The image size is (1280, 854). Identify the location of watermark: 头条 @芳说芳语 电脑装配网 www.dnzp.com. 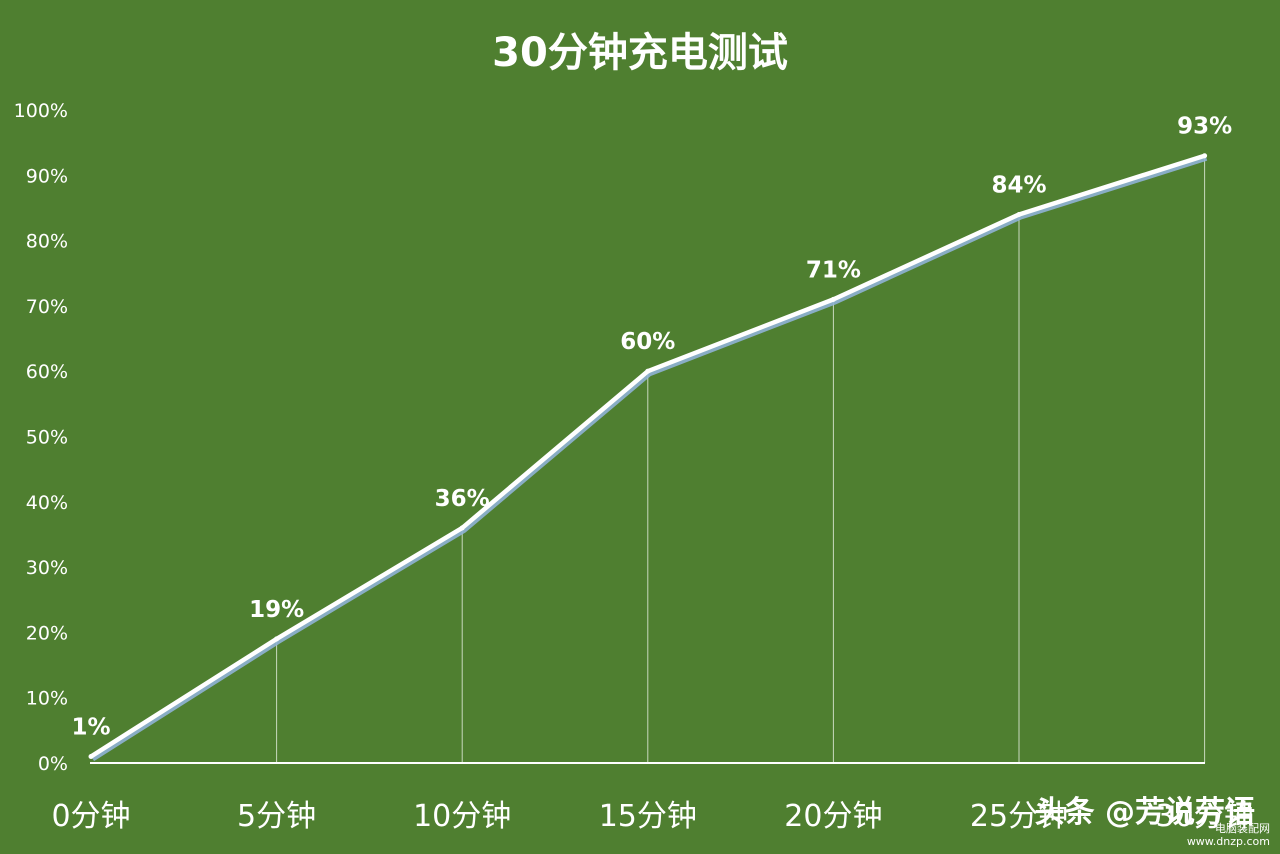
(1152, 821).